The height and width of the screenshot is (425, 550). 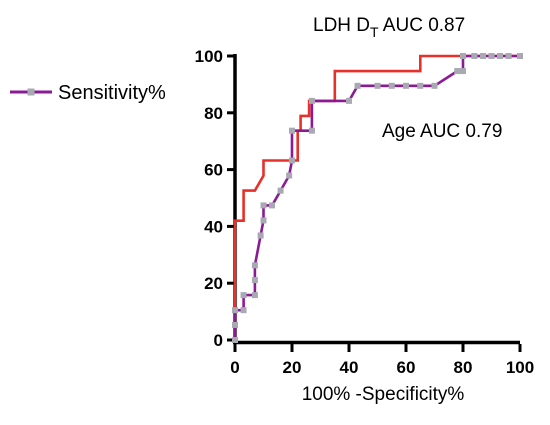 What do you see at coordinates (218, 340) in the screenshot?
I see `y-tick-label-0: 0` at bounding box center [218, 340].